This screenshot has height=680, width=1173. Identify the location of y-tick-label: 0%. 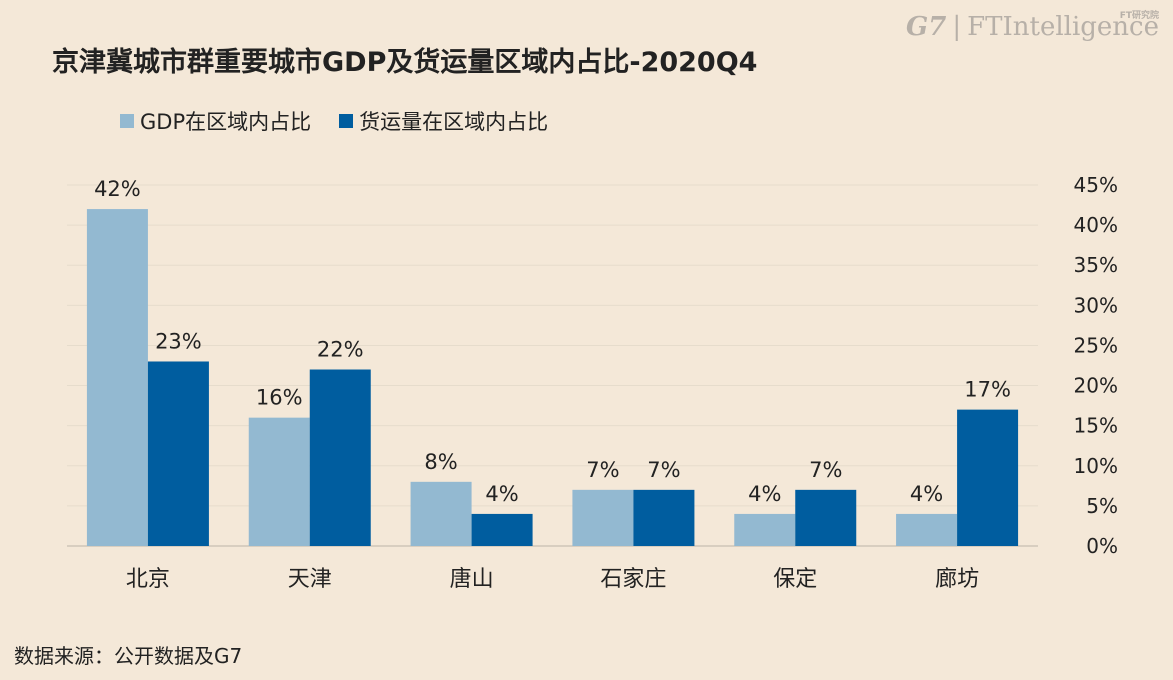
(1102, 546).